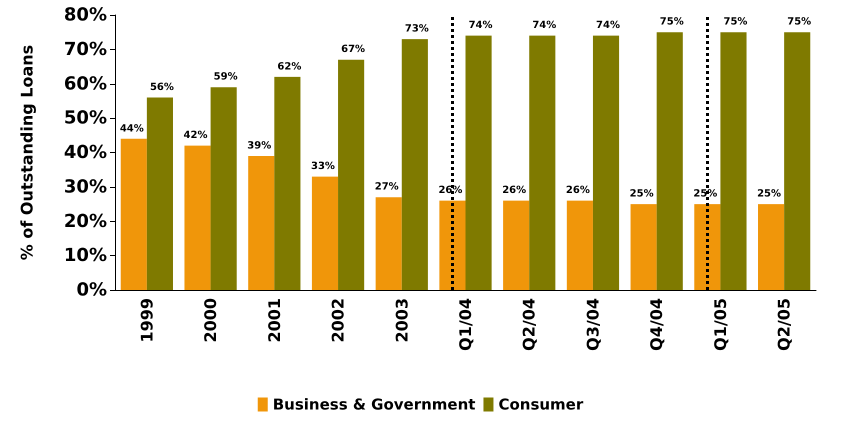 The width and height of the screenshot is (841, 425). Describe the element at coordinates (323, 166) in the screenshot. I see `data-label: 33%` at that location.